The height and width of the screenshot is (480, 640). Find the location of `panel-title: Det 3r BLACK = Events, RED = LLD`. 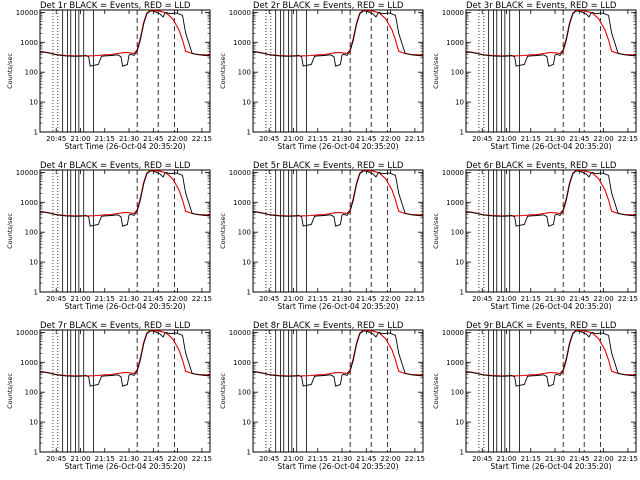

panel-title: Det 3r BLACK = Events, RED = LLD is located at coordinates (541, 6).